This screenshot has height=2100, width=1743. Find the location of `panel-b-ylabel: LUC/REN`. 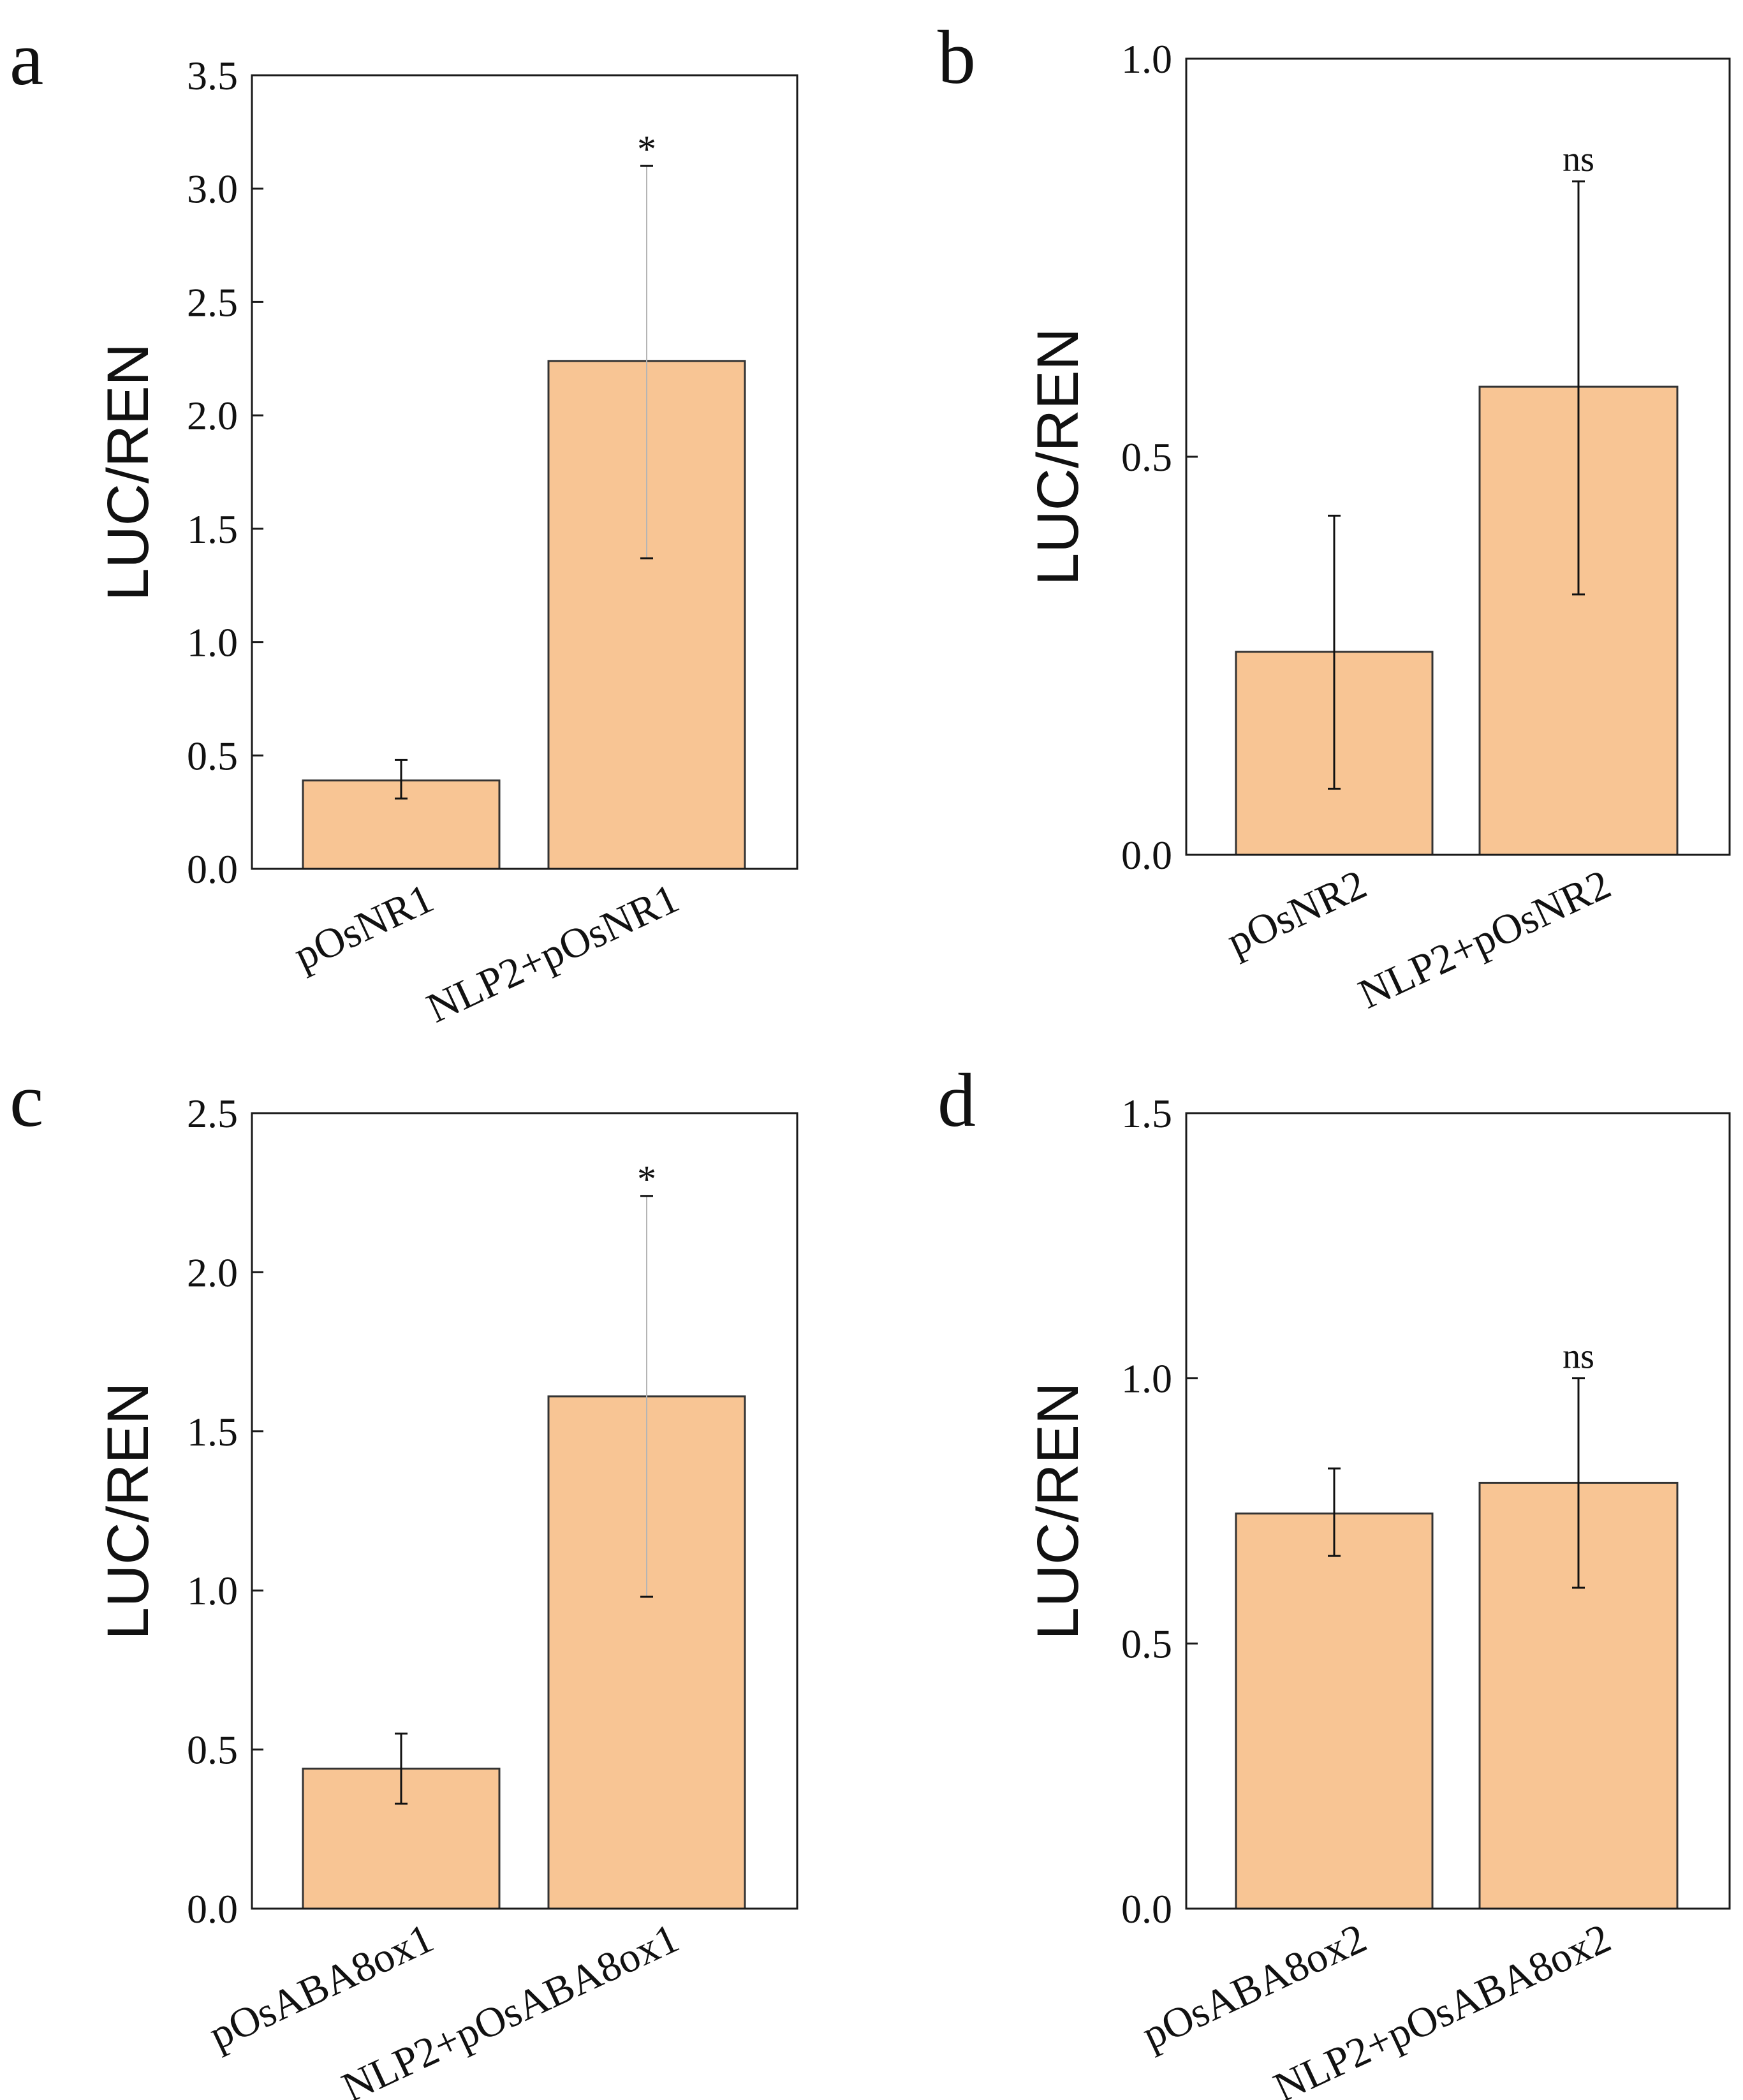

panel-b-ylabel: LUC/REN is located at coordinates (1059, 457).